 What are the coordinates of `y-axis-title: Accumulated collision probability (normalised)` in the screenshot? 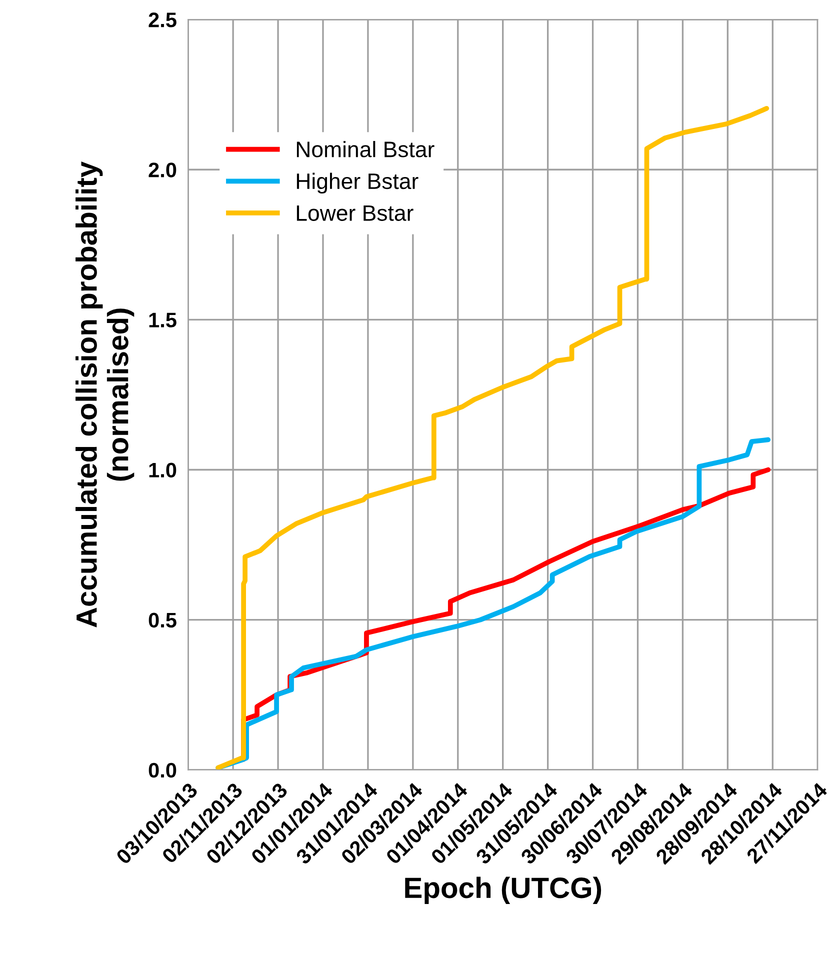 It's located at (105, 394).